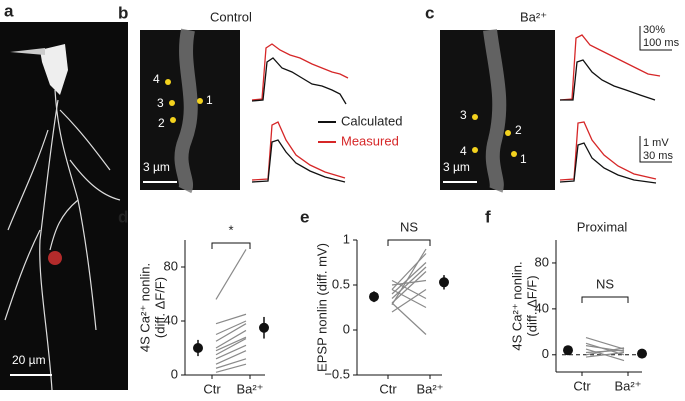 Image resolution: width=685 pixels, height=401 pixels. What do you see at coordinates (346, 238) in the screenshot?
I see `y-tick-label: 1` at bounding box center [346, 238].